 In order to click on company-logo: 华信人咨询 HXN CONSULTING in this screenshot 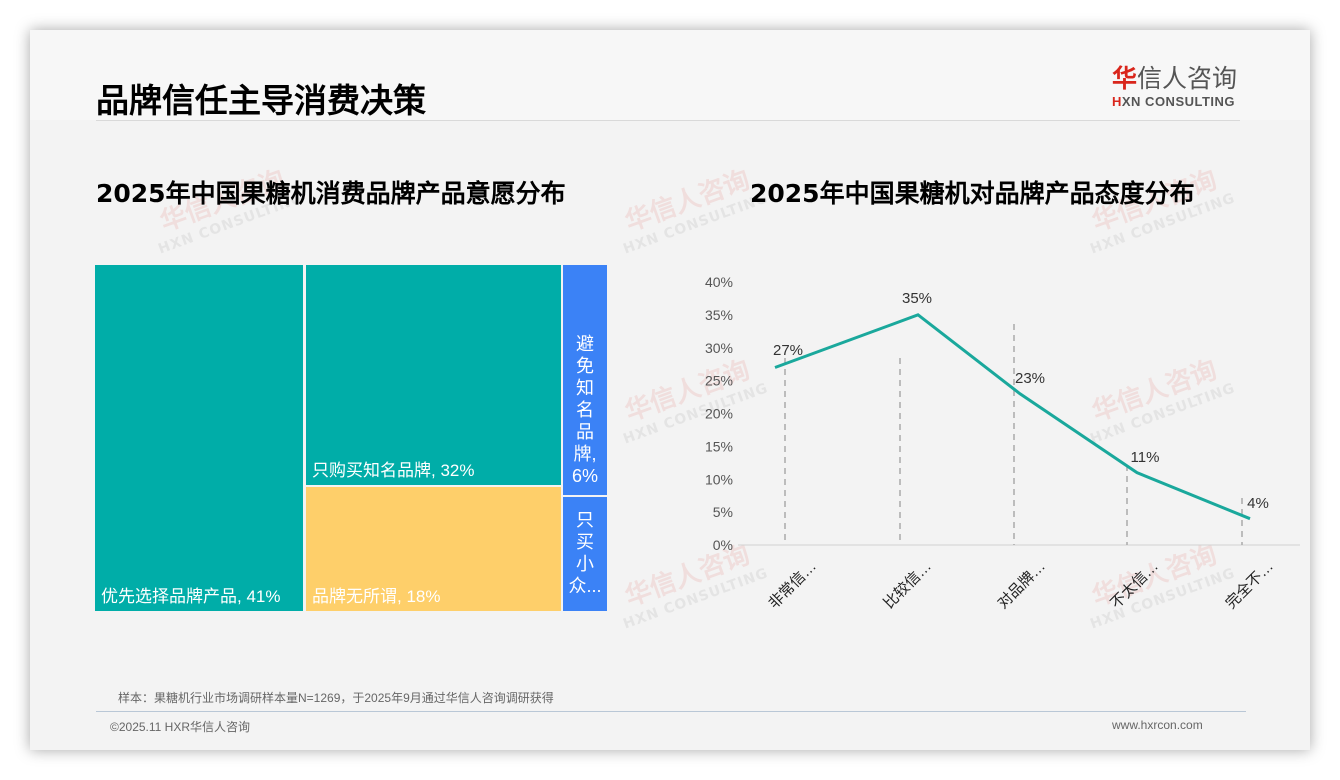, I will do `click(1177, 86)`.